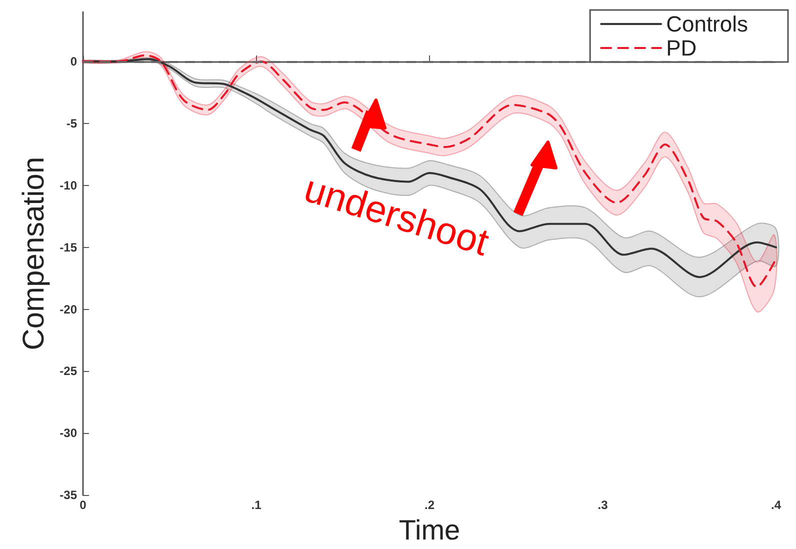 Image resolution: width=796 pixels, height=549 pixels. What do you see at coordinates (83, 505) in the screenshot?
I see `x-tick-label: 0` at bounding box center [83, 505].